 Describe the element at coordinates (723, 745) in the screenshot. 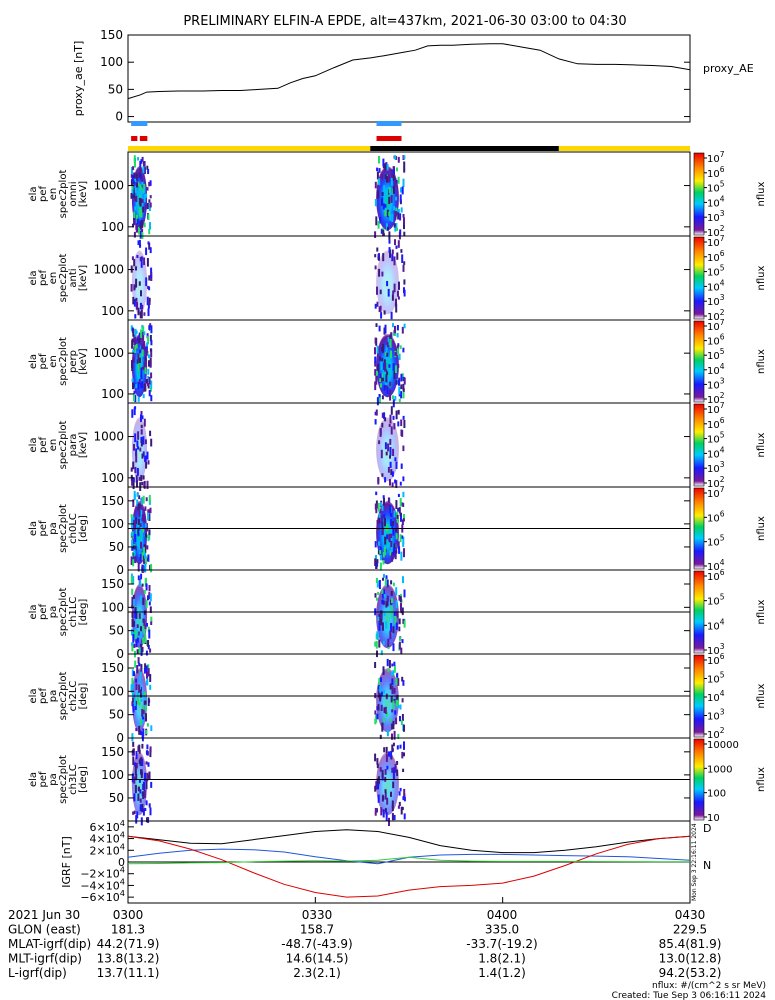

I see `colorbar-tick-label: 10000` at that location.